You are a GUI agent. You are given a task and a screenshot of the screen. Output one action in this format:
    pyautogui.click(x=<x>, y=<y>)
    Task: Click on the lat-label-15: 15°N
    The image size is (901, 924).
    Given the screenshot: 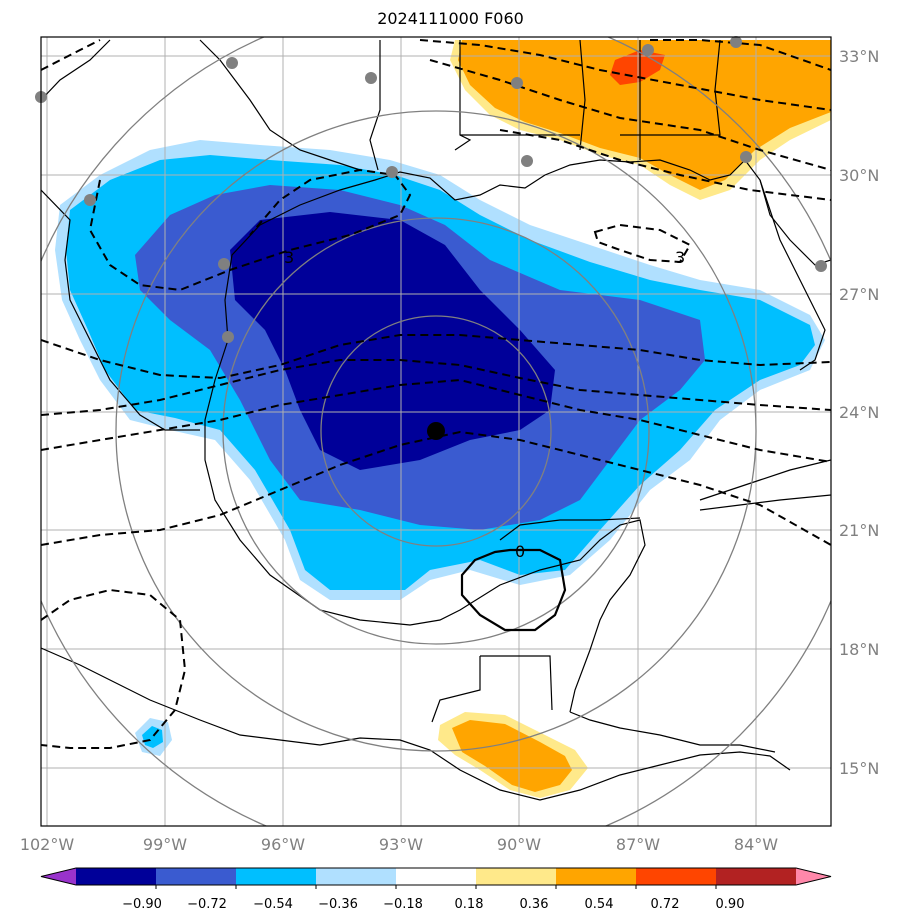 What is the action you would take?
    pyautogui.click(x=859, y=768)
    